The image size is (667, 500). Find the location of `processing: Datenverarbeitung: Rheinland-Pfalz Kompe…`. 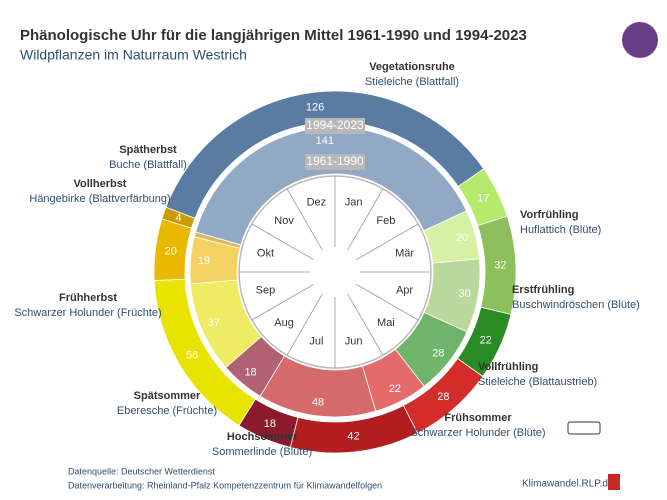

processing: Datenverarbeitung: Rheinland-Pfalz Kompe… is located at coordinates (225, 485).